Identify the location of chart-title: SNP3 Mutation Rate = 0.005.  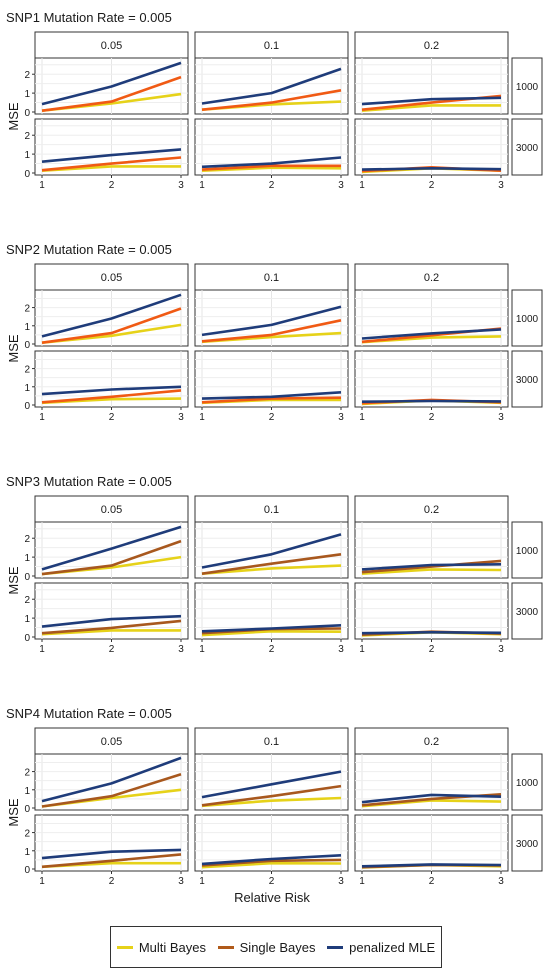
(89, 481).